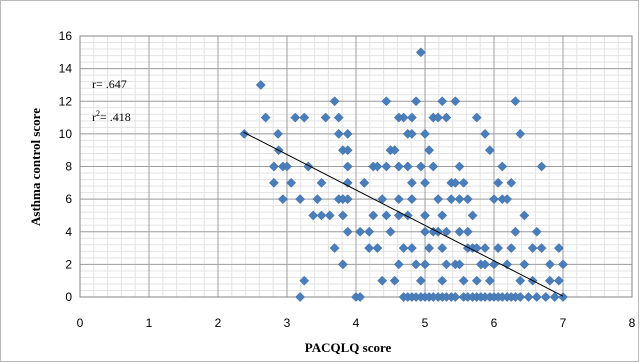 The image size is (640, 363). I want to click on x-tick-labels: 0 1 2 3 4 5 6 7 8, so click(356, 323).